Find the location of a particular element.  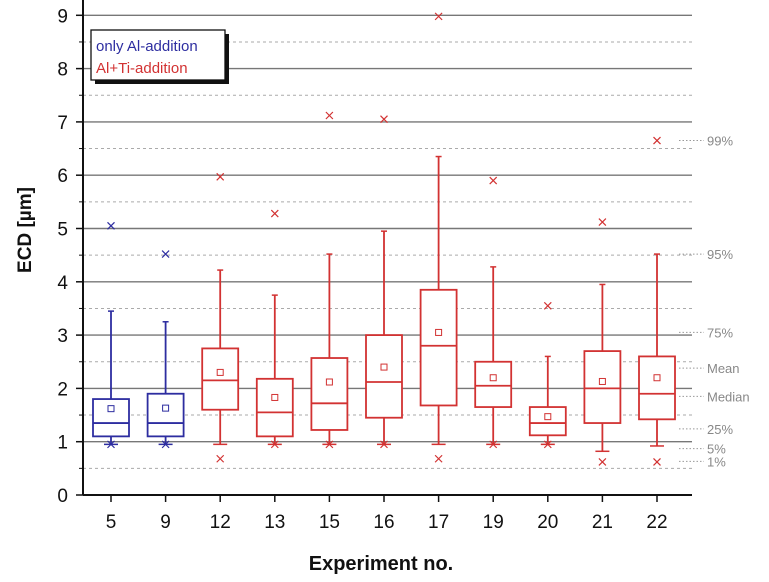

y-tick-label: 6 is located at coordinates (62, 176).